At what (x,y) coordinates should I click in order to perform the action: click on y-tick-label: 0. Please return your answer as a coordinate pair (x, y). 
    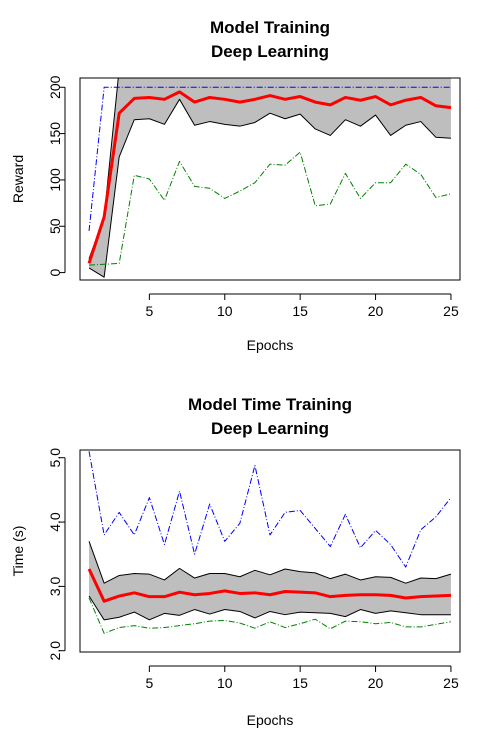
    Looking at the image, I should click on (55, 272).